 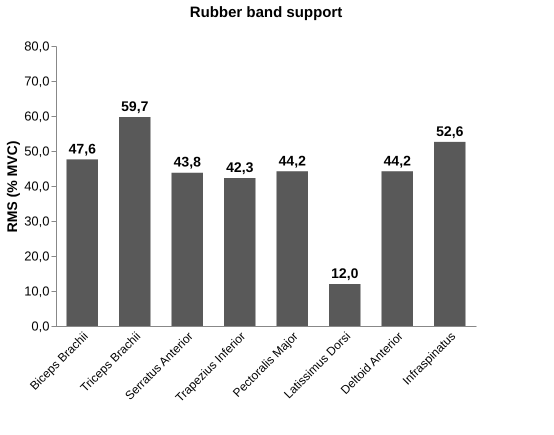 What do you see at coordinates (37, 151) in the screenshot?
I see `y-tick-label: 50,0` at bounding box center [37, 151].